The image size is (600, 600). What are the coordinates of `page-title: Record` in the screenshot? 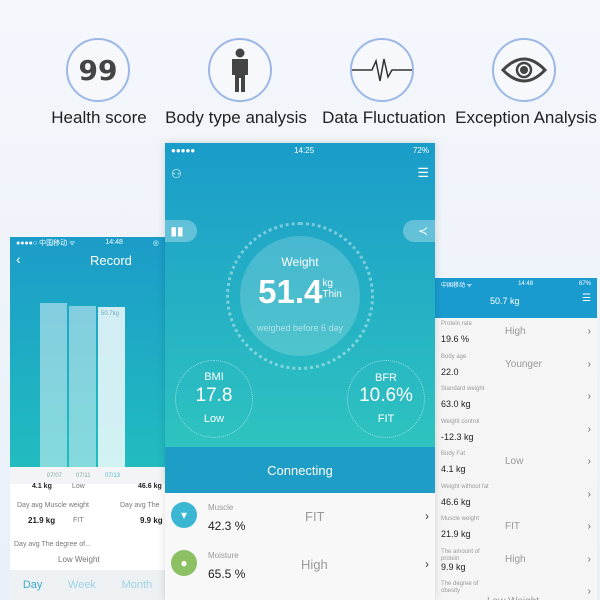 It's located at (111, 260).